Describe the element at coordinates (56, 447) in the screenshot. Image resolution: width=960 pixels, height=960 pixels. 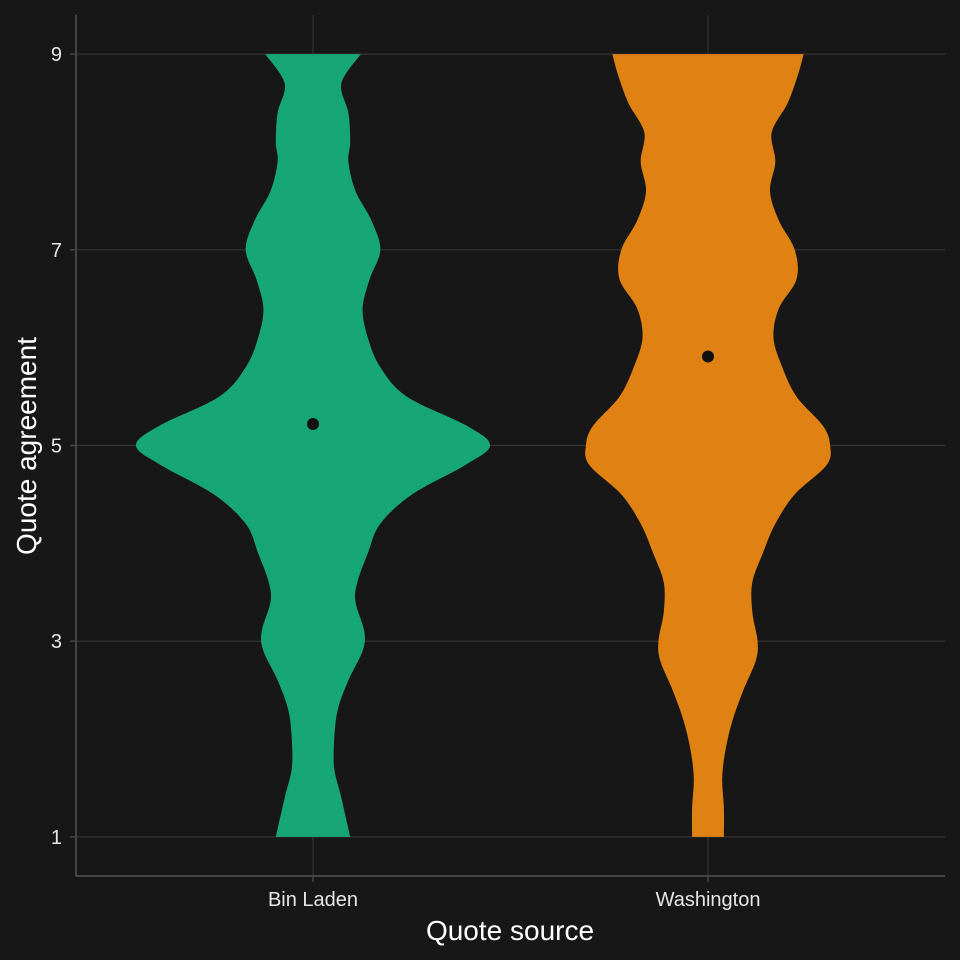
I see `y-tick-label: 5` at that location.